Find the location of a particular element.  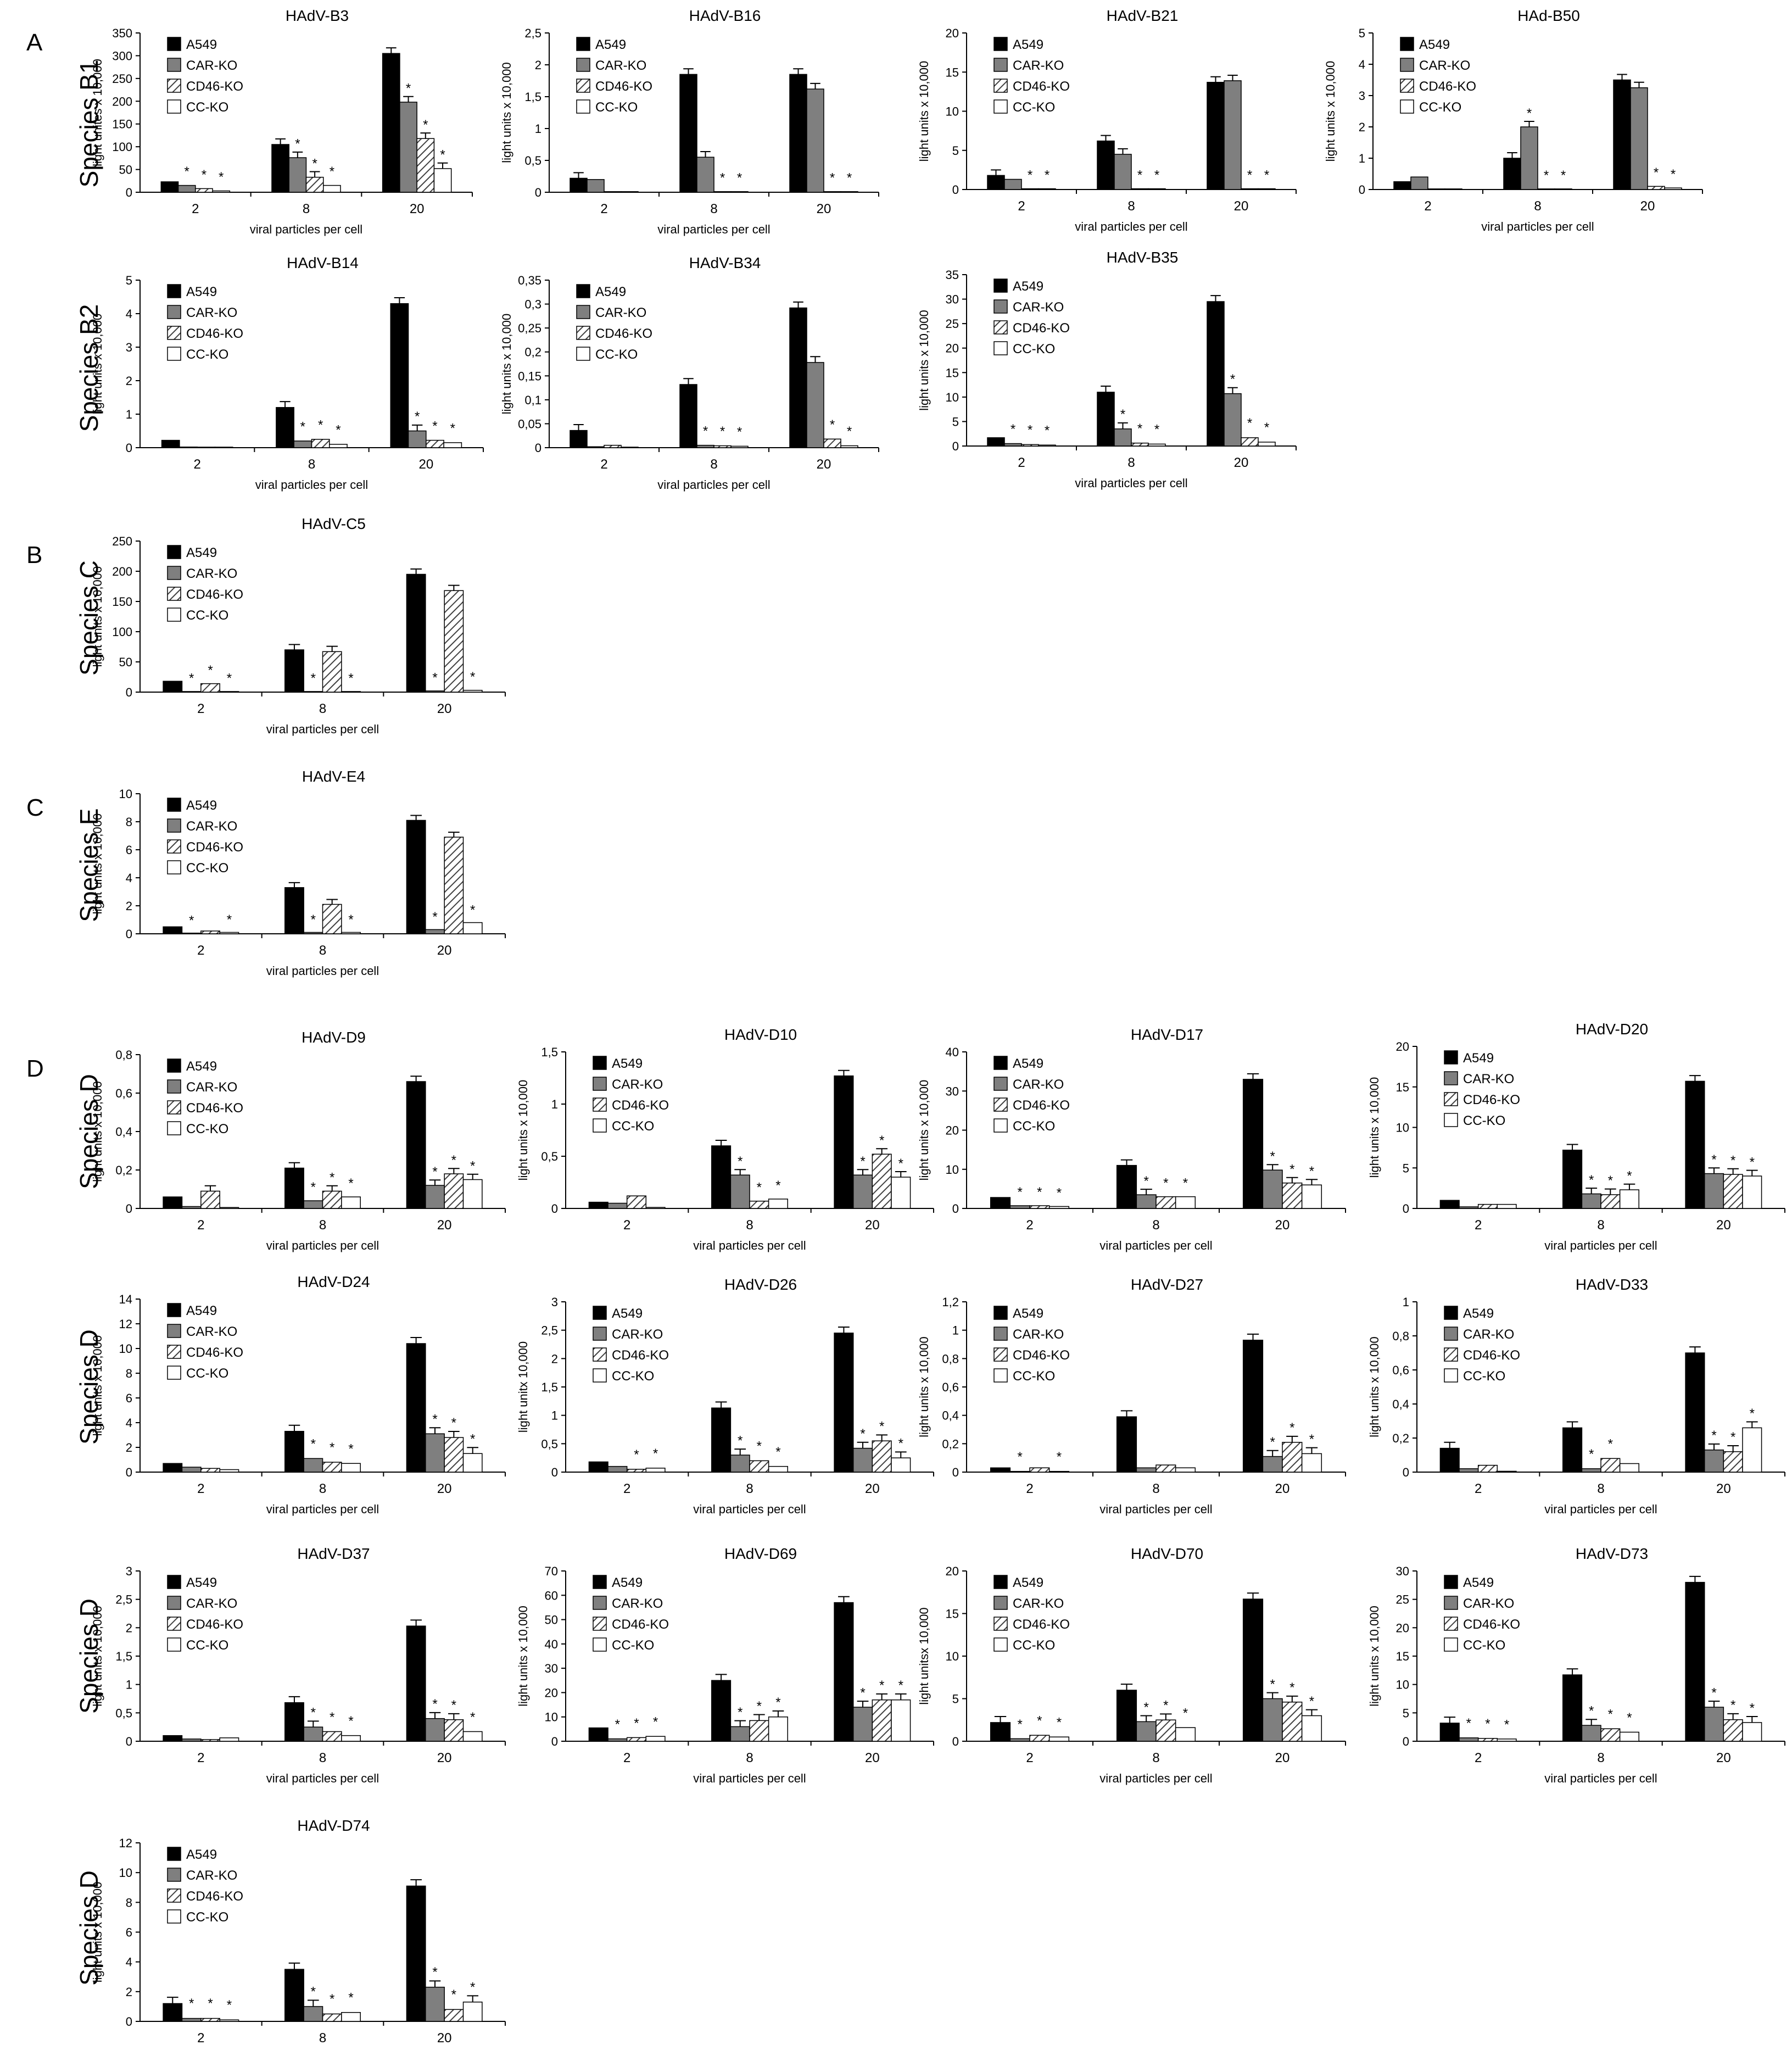

y-tick-label: 30 is located at coordinates (952, 1091).